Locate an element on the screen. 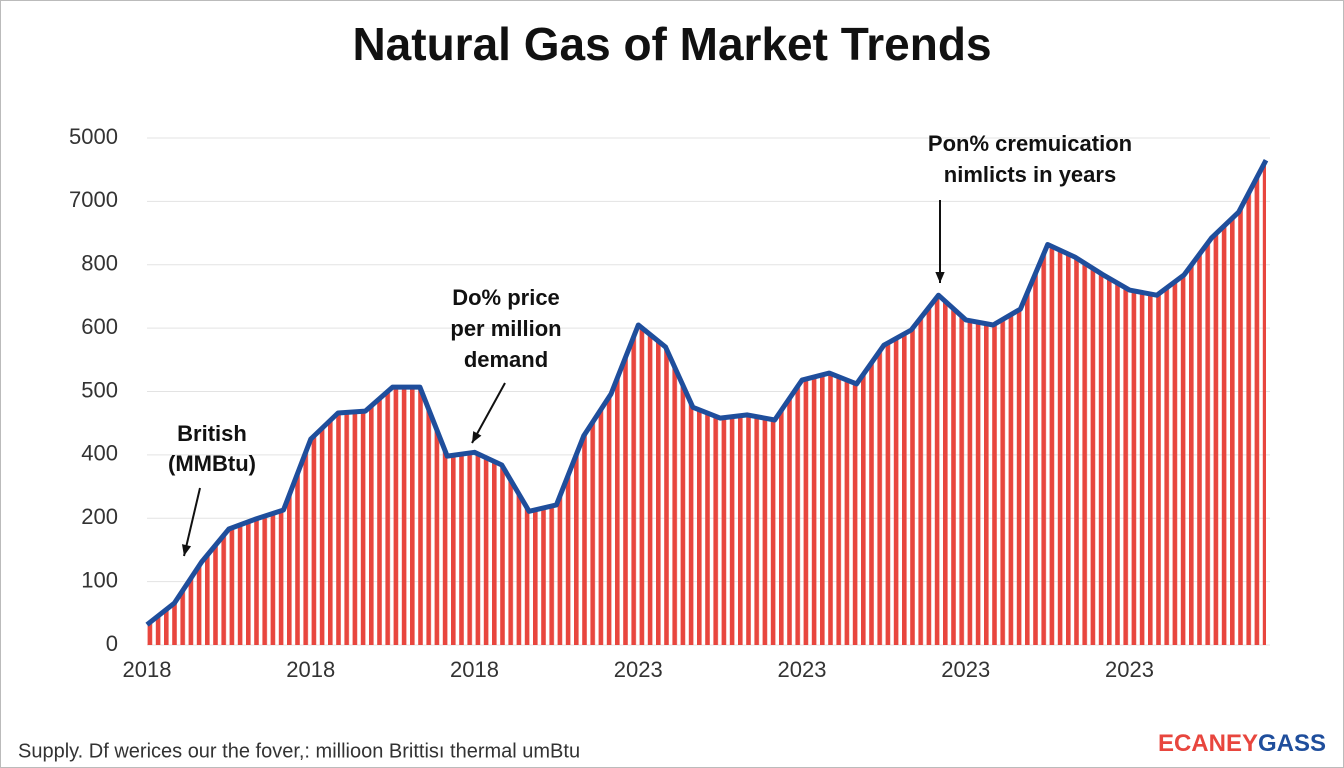  brand: ECANEYGASS is located at coordinates (1242, 743).